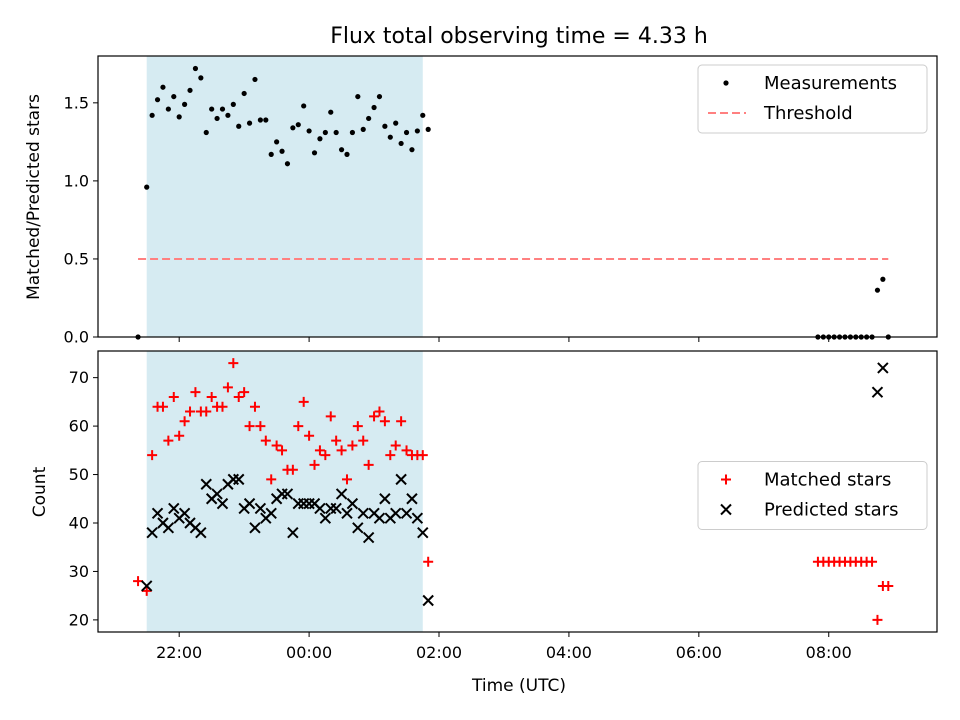  What do you see at coordinates (76, 337) in the screenshot?
I see `y-tick-label: 0.0` at bounding box center [76, 337].